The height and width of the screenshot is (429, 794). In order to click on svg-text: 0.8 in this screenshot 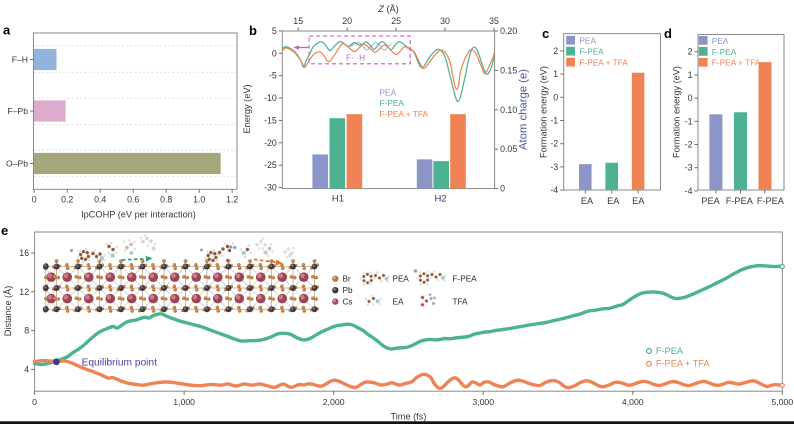, I will do `click(166, 200)`.